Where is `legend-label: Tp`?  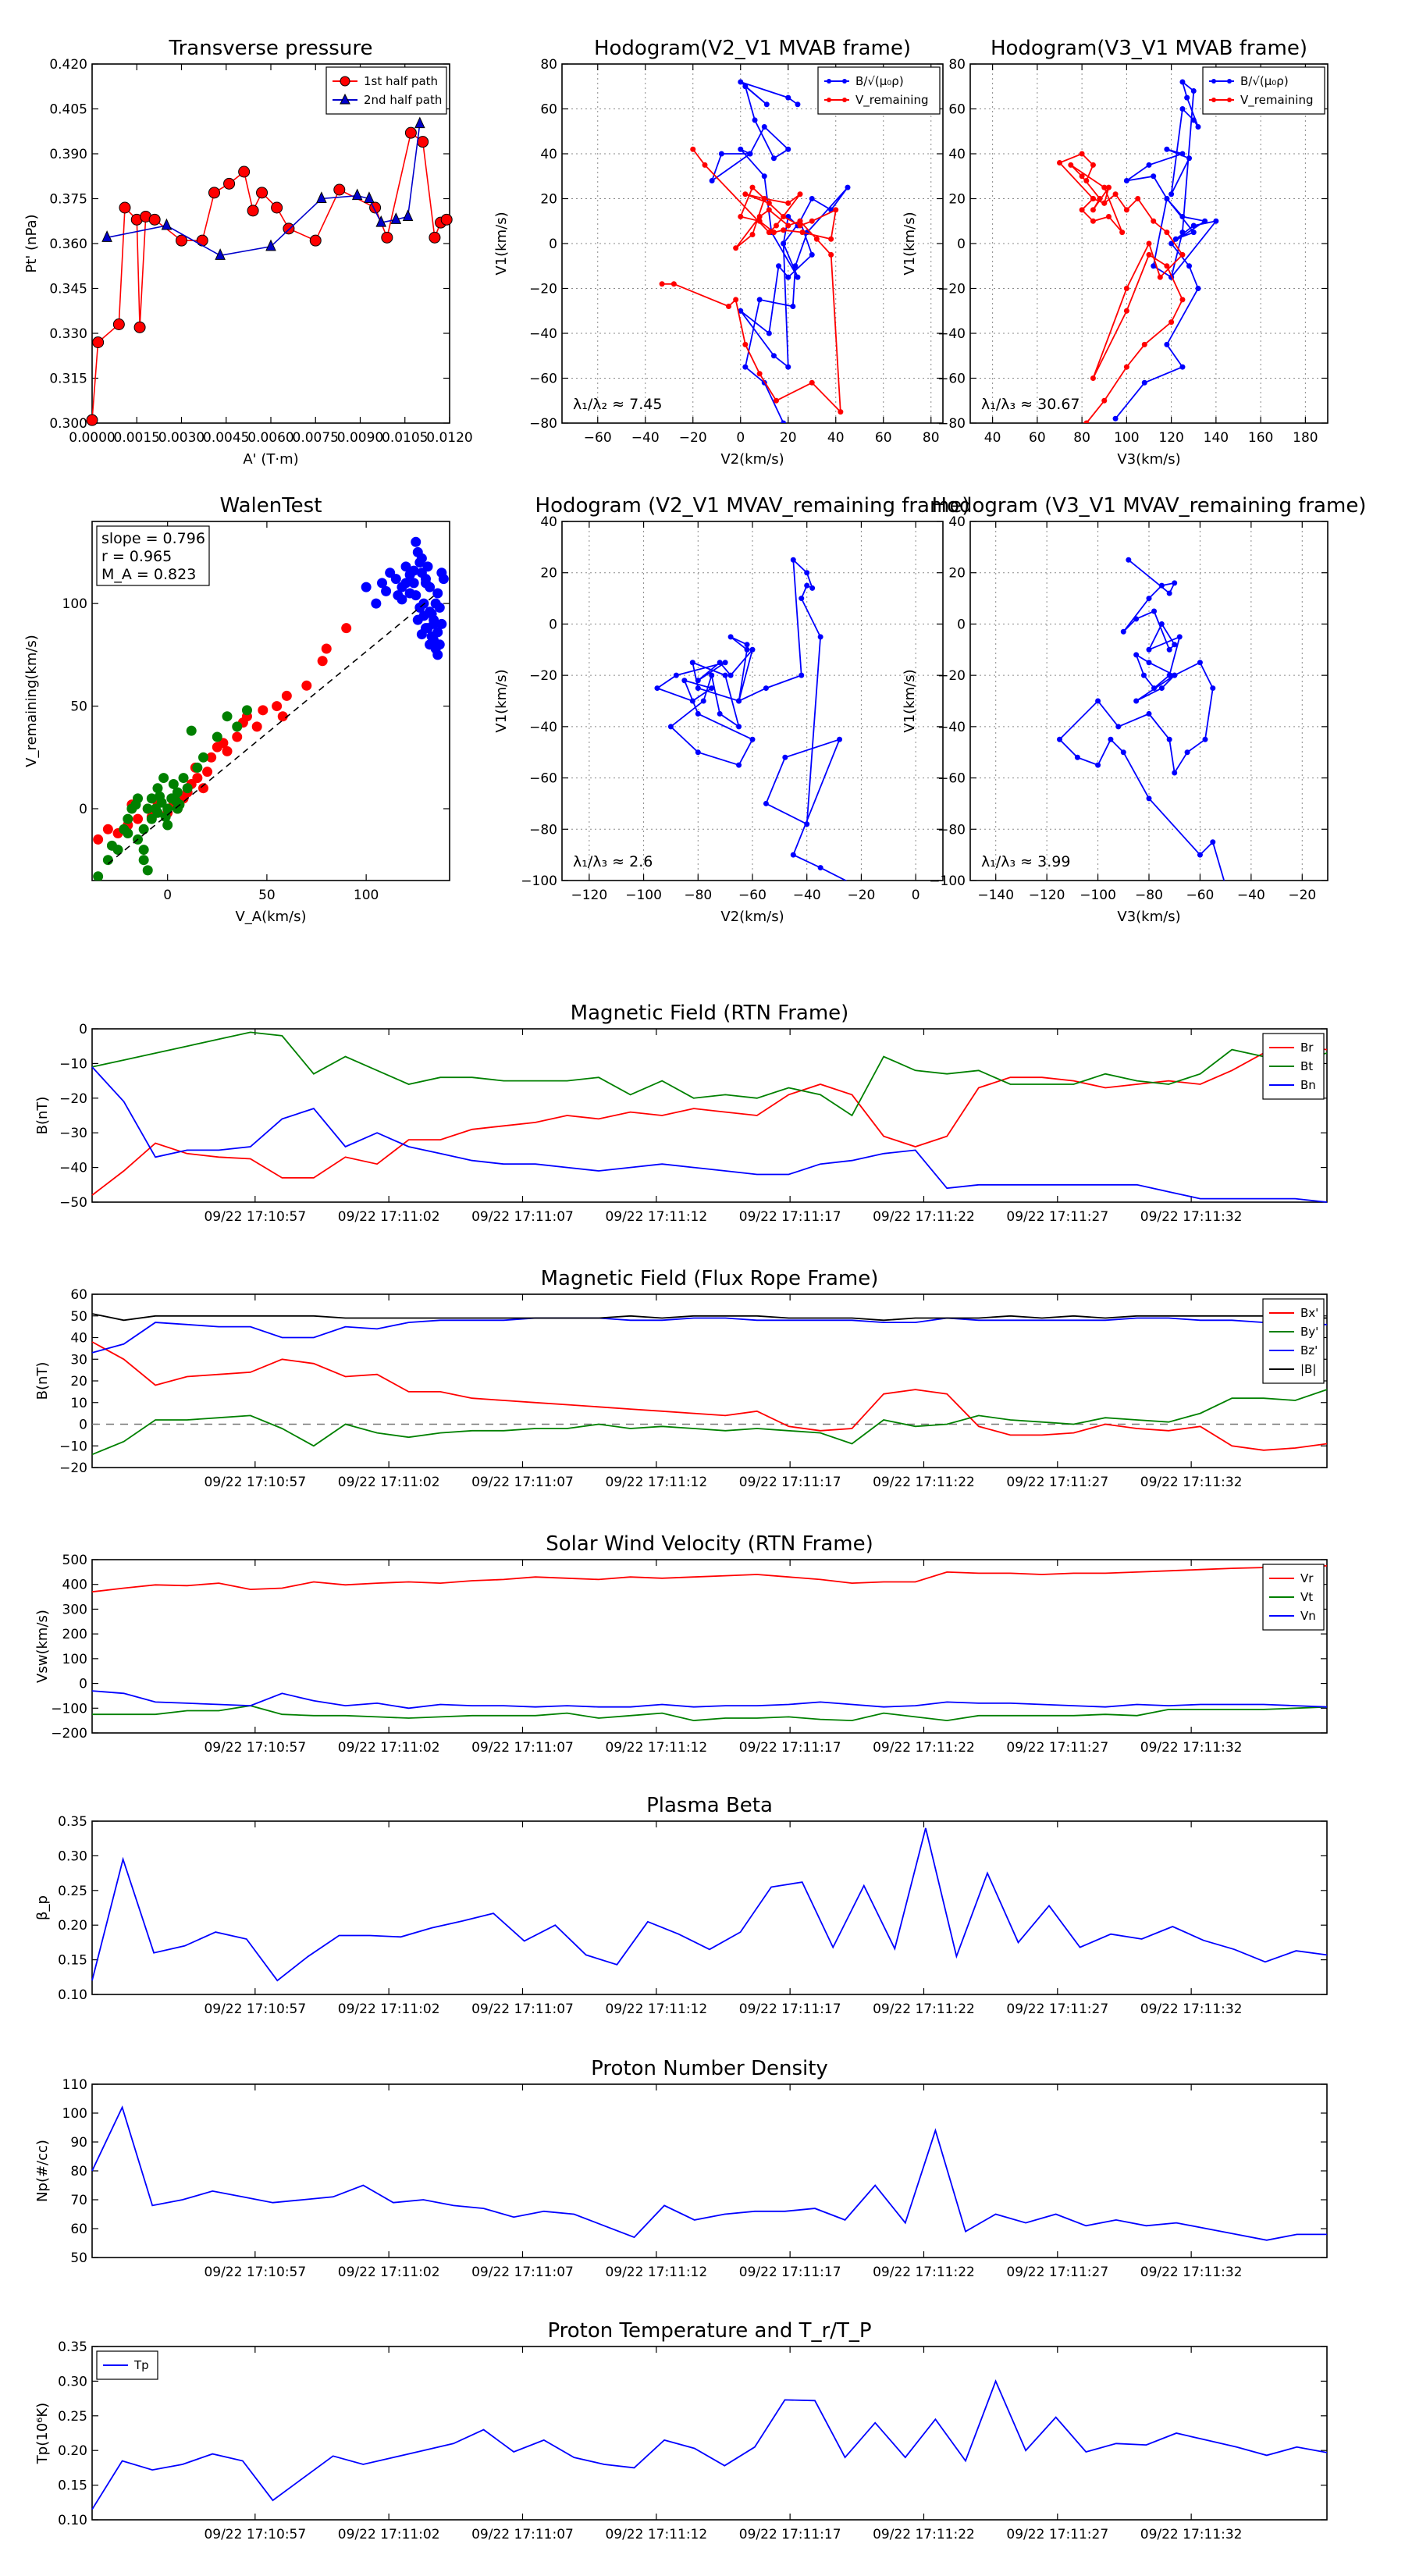
legend-label: Tp is located at coordinates (141, 2365).